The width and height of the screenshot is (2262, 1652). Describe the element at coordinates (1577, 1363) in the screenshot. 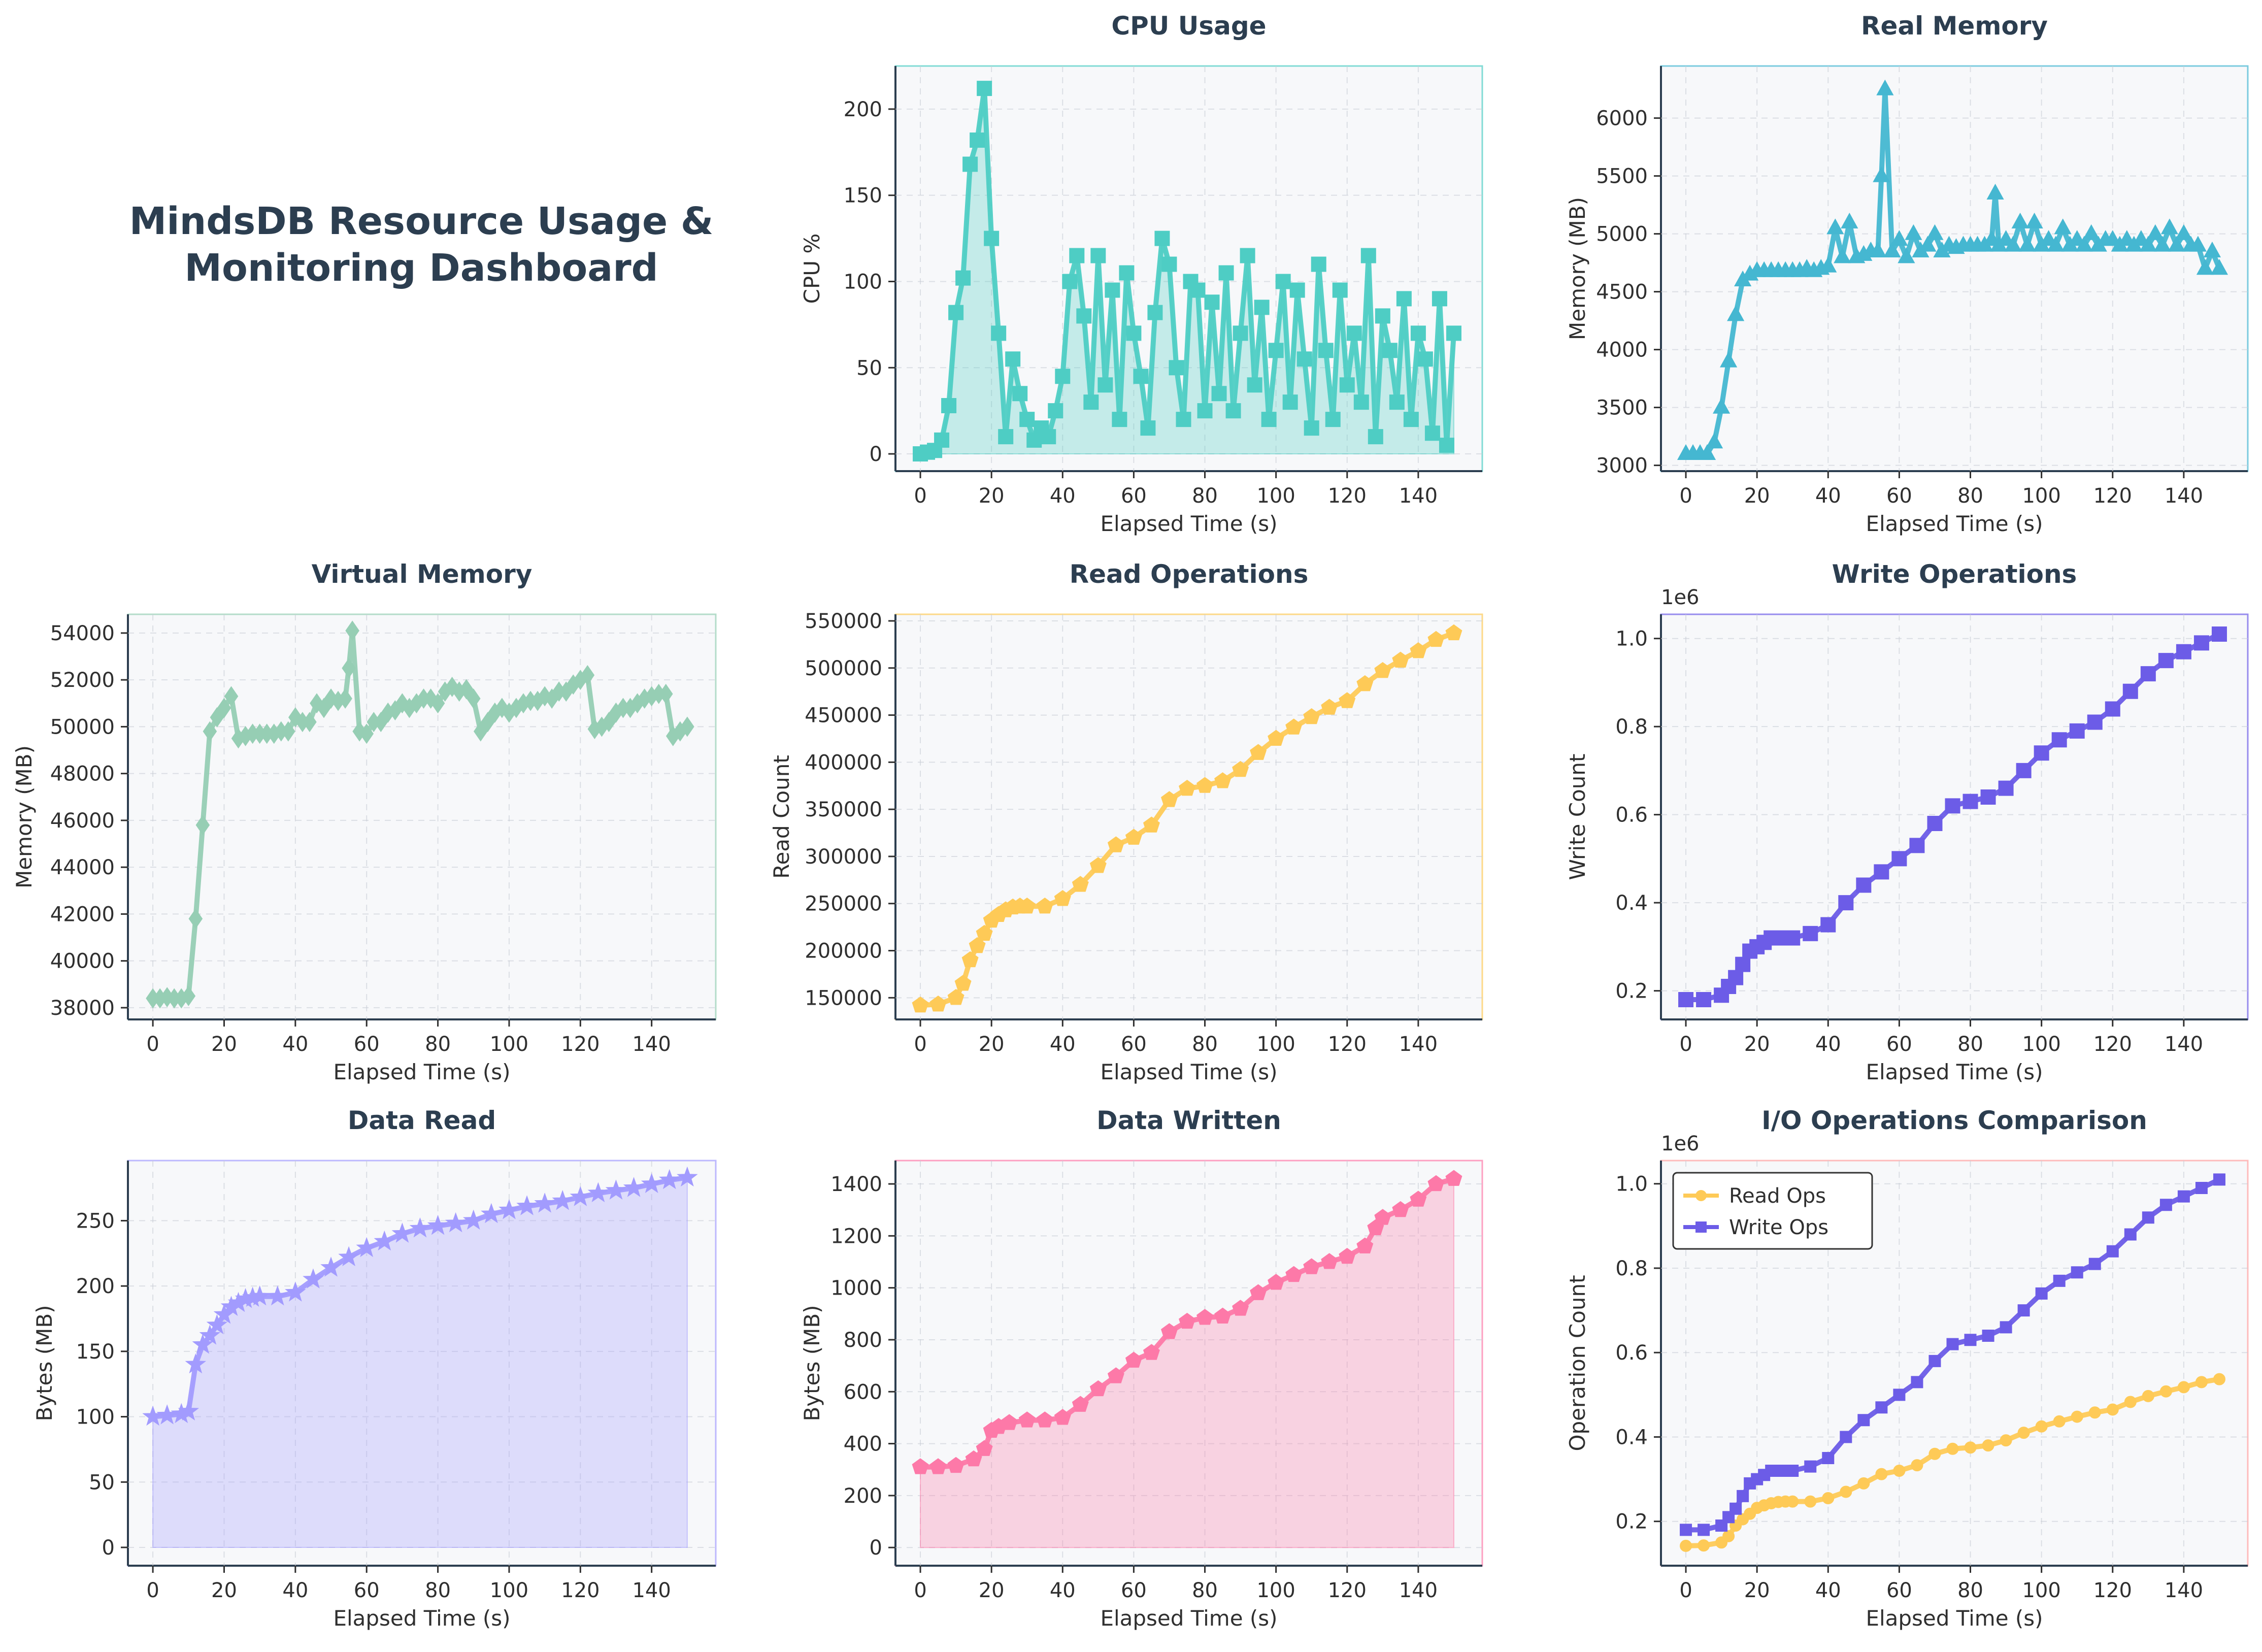

I see `y-axis-label: Operation Count` at that location.